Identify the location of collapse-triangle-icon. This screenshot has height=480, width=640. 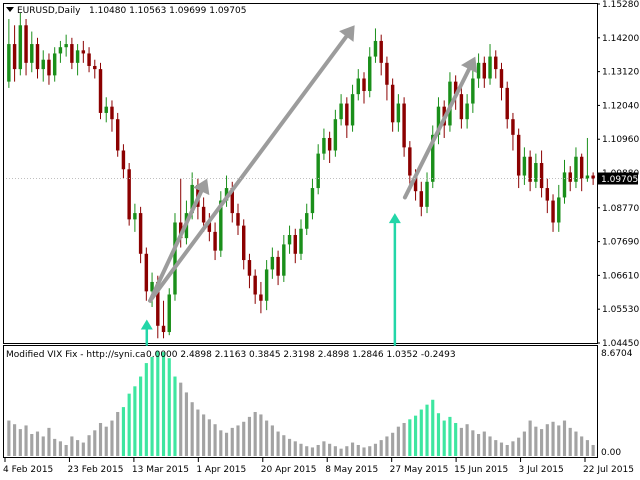
(10, 9).